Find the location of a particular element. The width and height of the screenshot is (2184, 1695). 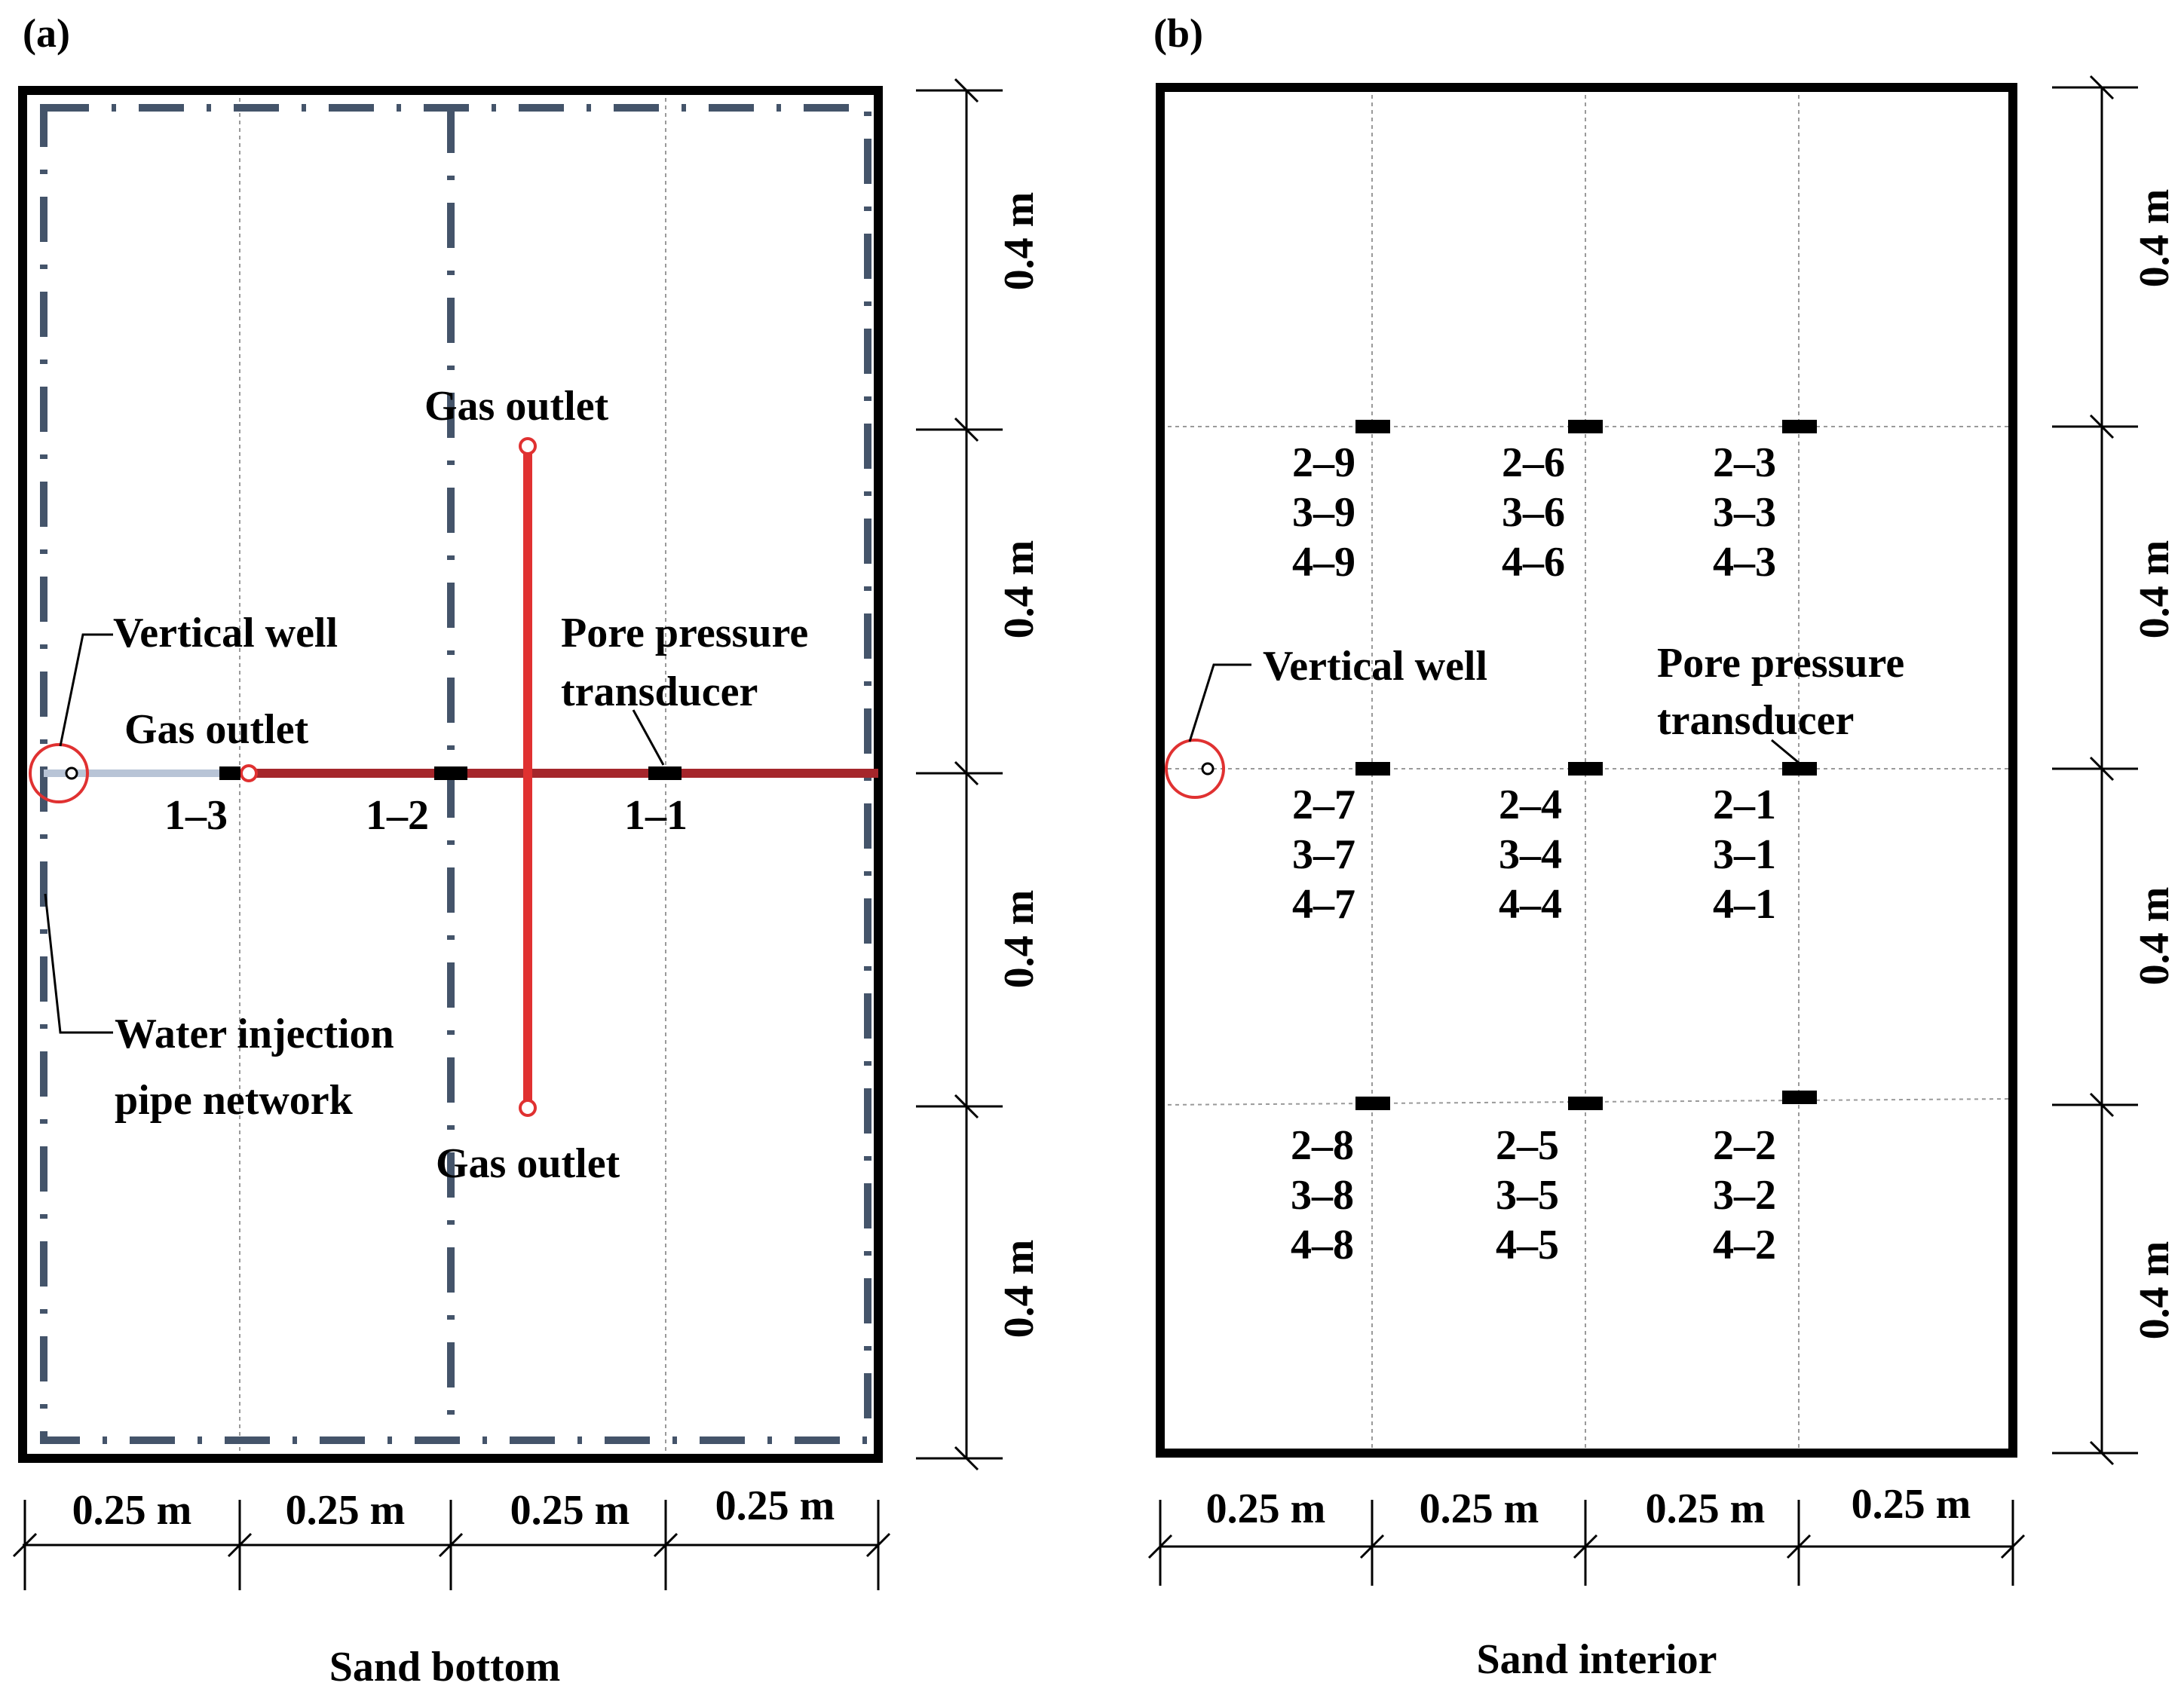

panel-a-leaders is located at coordinates (354, 834).